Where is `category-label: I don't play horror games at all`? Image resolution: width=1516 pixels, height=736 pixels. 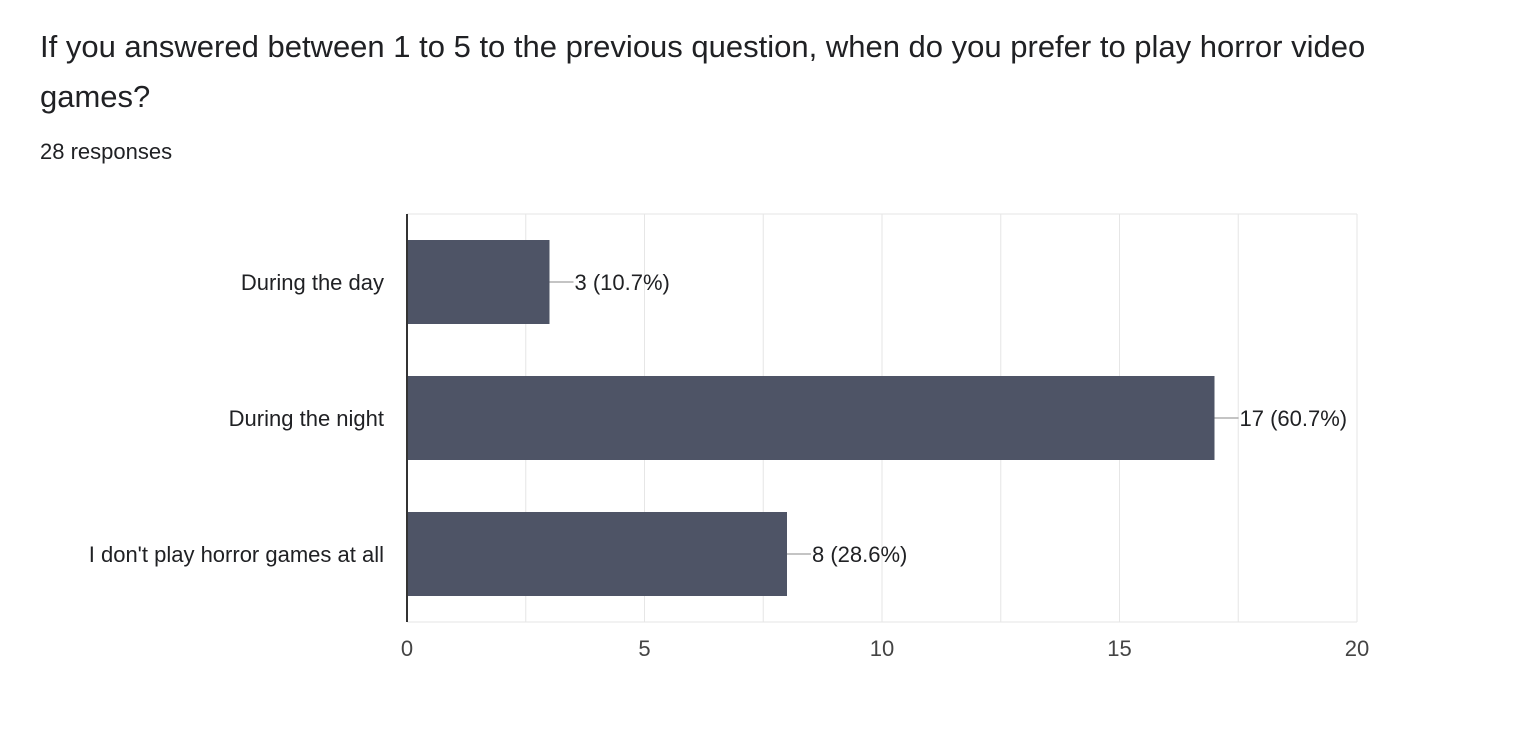
category-label: I don't play horror games at all is located at coordinates (236, 554).